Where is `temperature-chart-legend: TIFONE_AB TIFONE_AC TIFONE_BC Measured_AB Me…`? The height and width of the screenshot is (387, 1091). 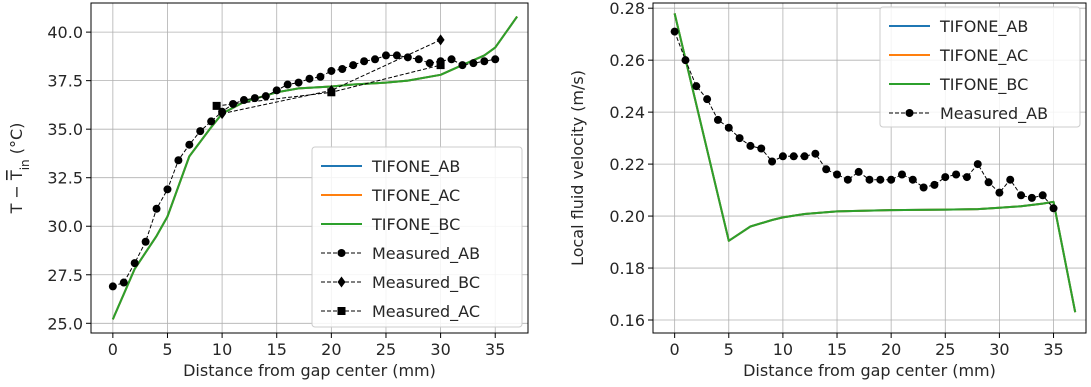 temperature-chart-legend: TIFONE_AB TIFONE_AC TIFONE_BC Measured_AB Me… is located at coordinates (417, 237).